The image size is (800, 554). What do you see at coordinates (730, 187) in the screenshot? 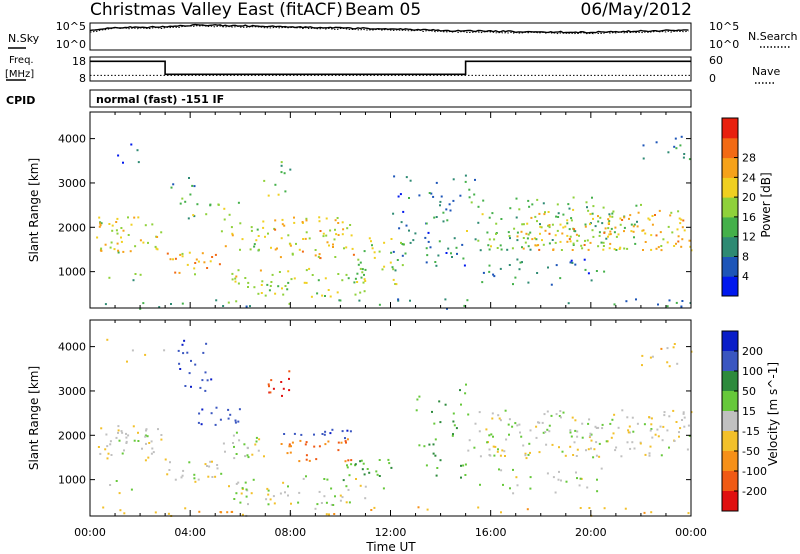
I see `power-colorbar-segment` at bounding box center [730, 187].